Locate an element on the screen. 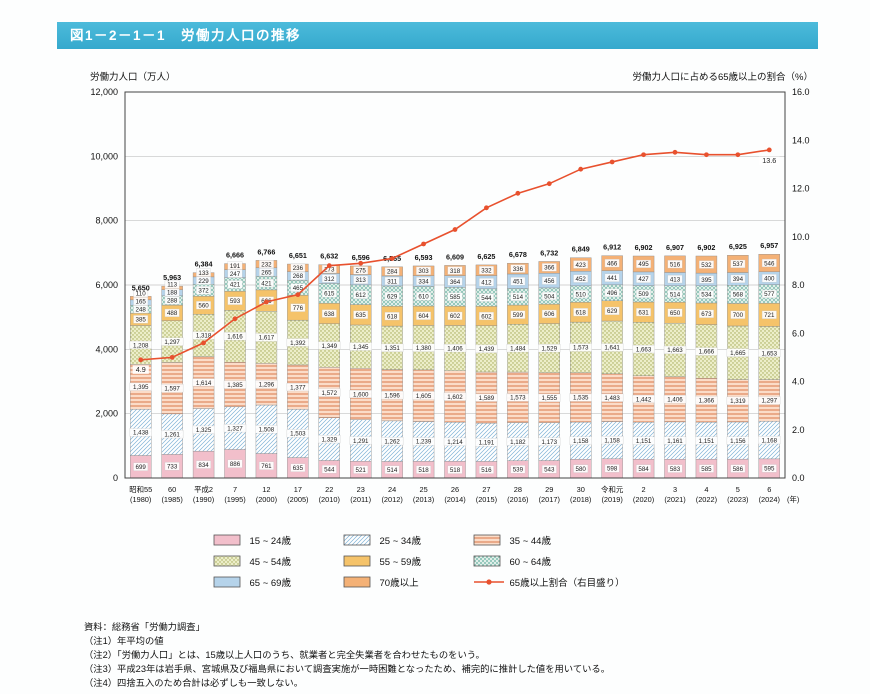 The height and width of the screenshot is (694, 870). svg-text: 631 is located at coordinates (643, 312).